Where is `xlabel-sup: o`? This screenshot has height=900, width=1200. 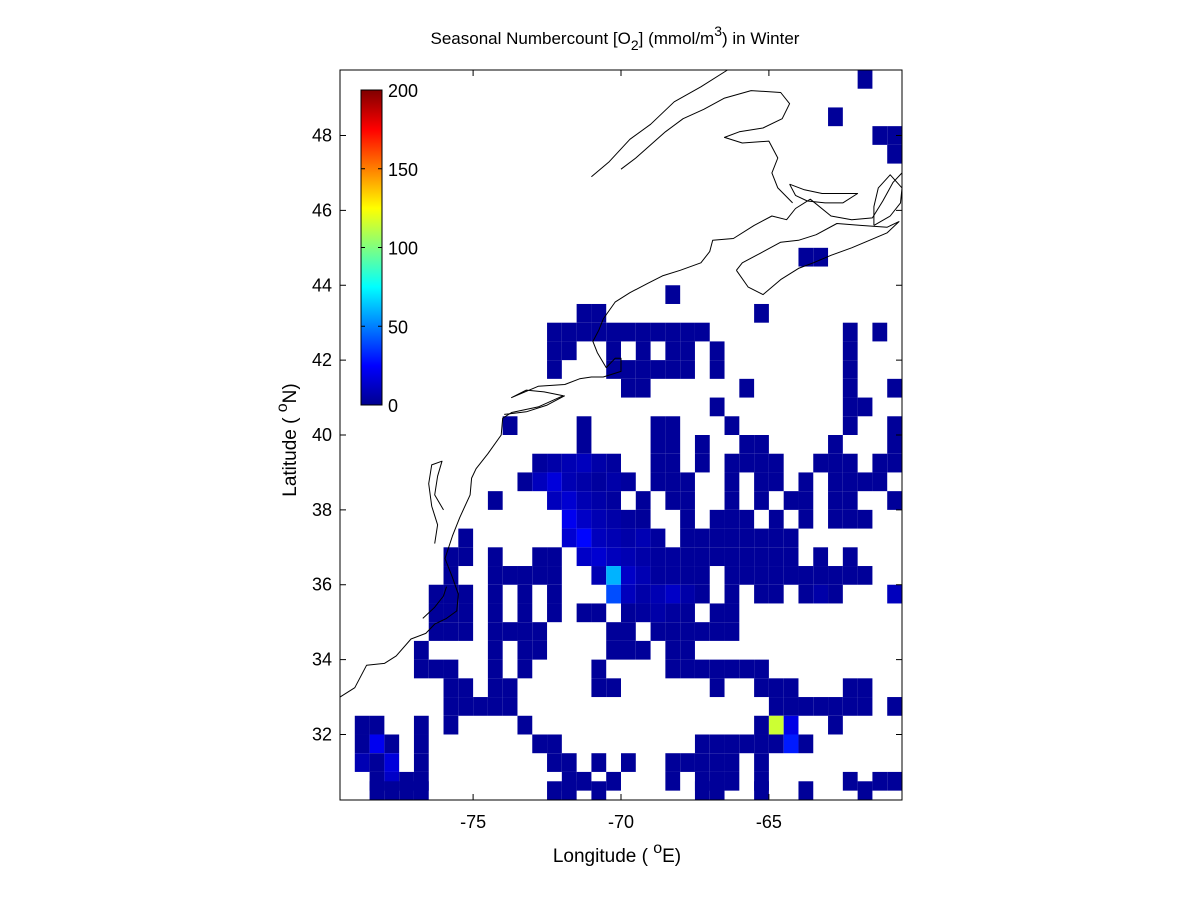 xlabel-sup: o is located at coordinates (657, 848).